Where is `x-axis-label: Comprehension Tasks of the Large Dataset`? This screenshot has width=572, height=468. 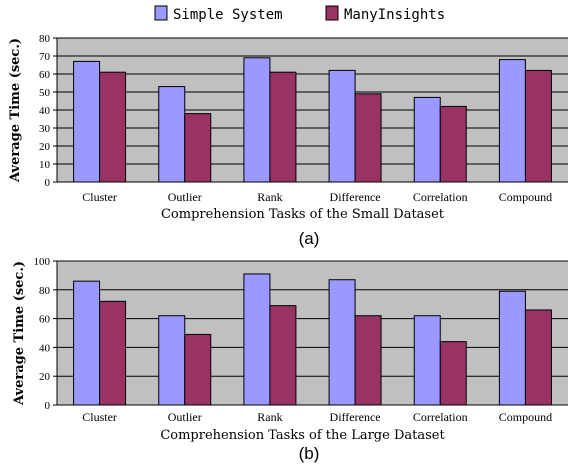 x-axis-label: Comprehension Tasks of the Large Dataset is located at coordinates (302, 435).